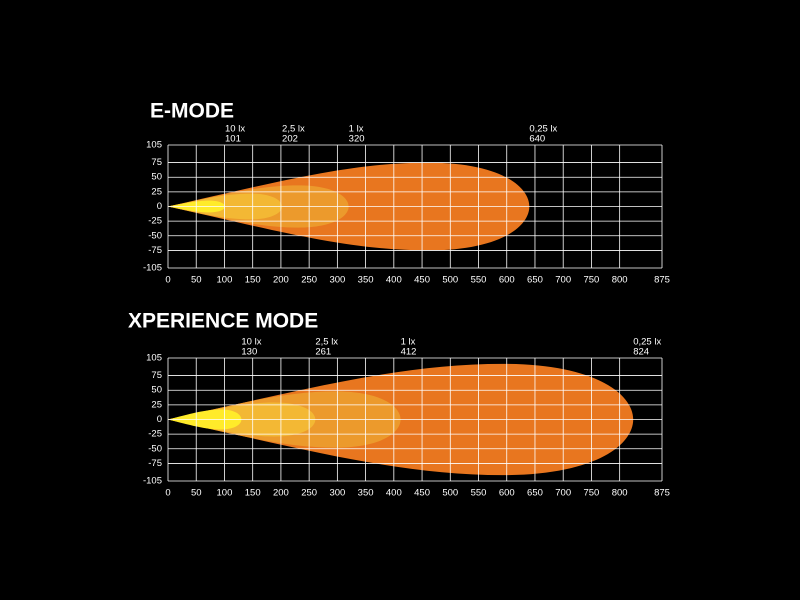  Describe the element at coordinates (290, 139) in the screenshot. I see `zone-reach: 202` at that location.